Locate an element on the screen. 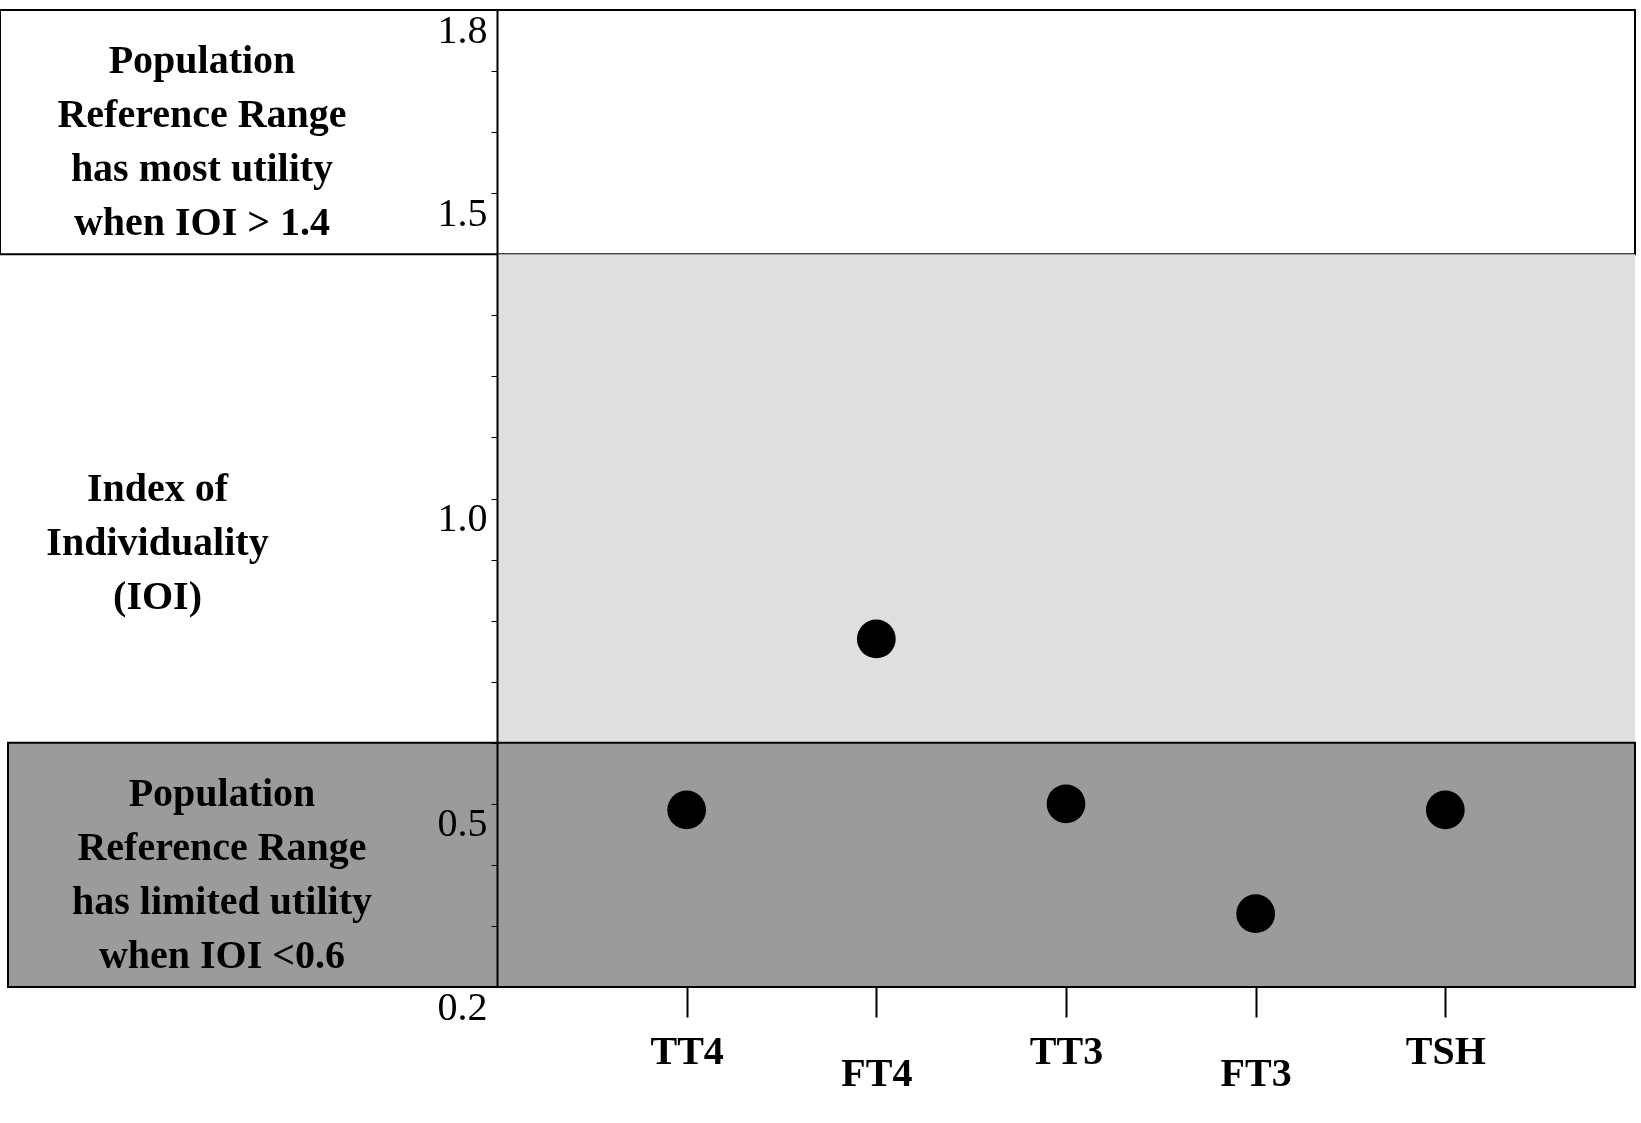 The width and height of the screenshot is (1641, 1123). y-axis-title: Index of Individuality (IOI) is located at coordinates (157, 541).